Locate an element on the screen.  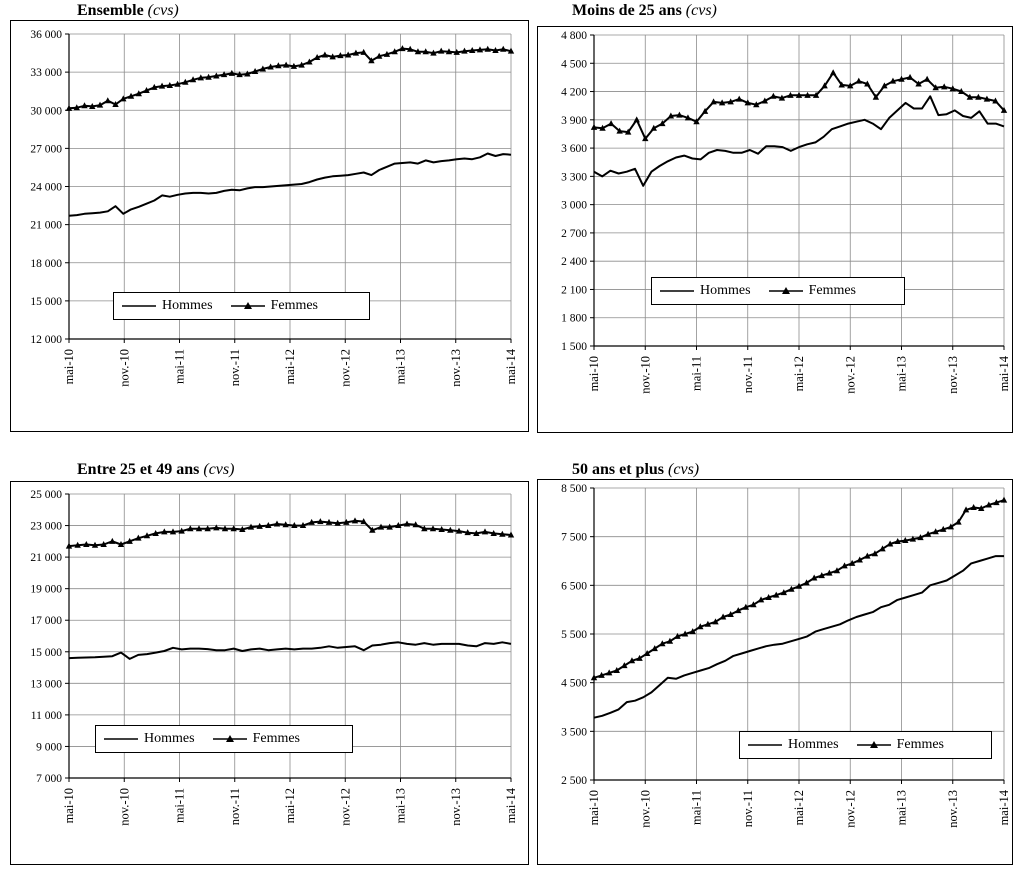
legend-item-hommes: Hommes is located at coordinates (793, 745).